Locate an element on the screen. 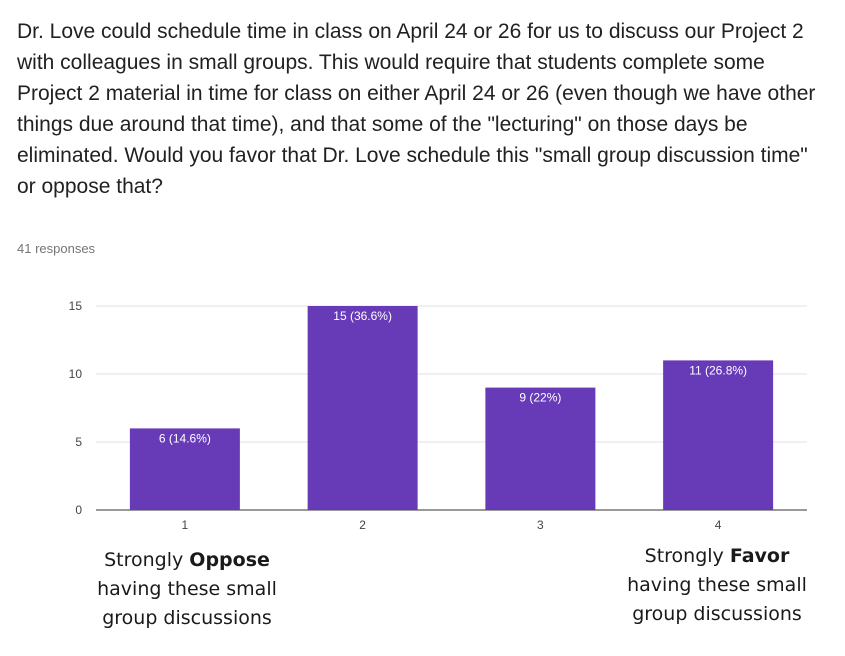 The width and height of the screenshot is (845, 656). annotation-oppose-prefix: Strongly is located at coordinates (147, 560).